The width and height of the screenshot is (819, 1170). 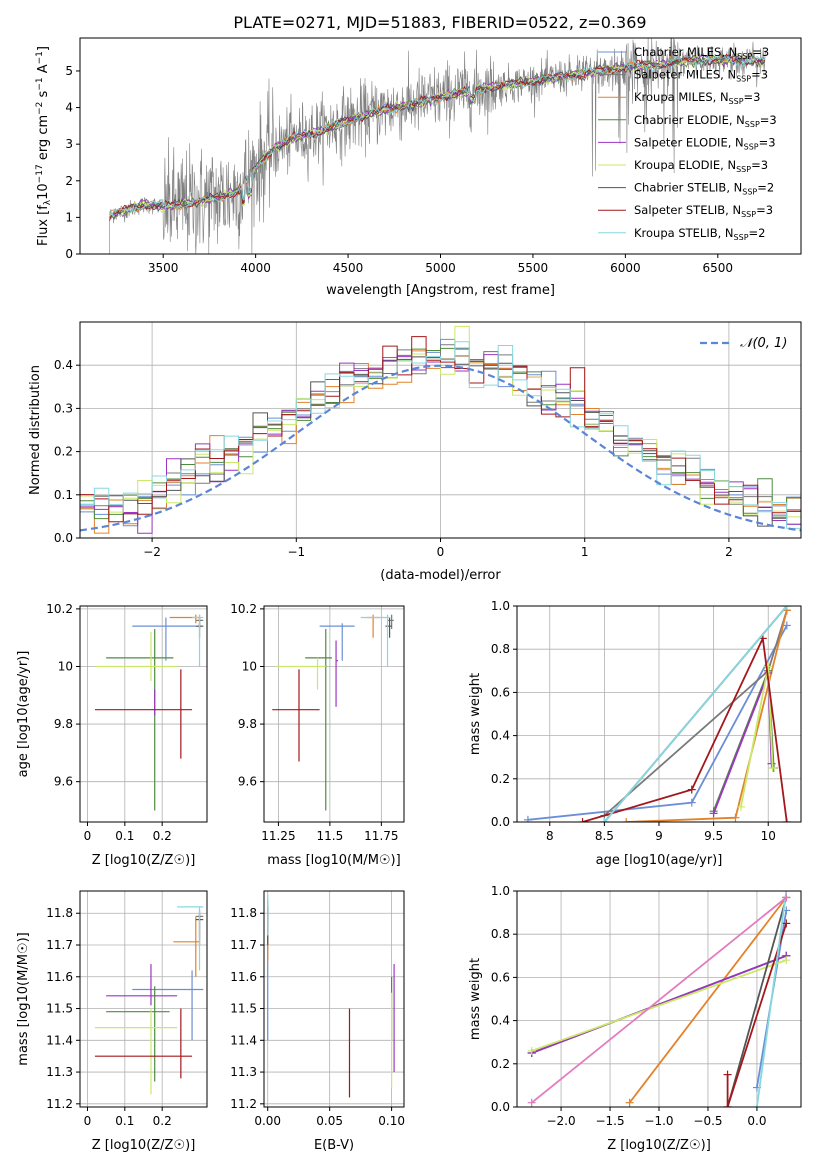 What do you see at coordinates (63, 782) in the screenshot?
I see `y-tick-label: 9.6` at bounding box center [63, 782].